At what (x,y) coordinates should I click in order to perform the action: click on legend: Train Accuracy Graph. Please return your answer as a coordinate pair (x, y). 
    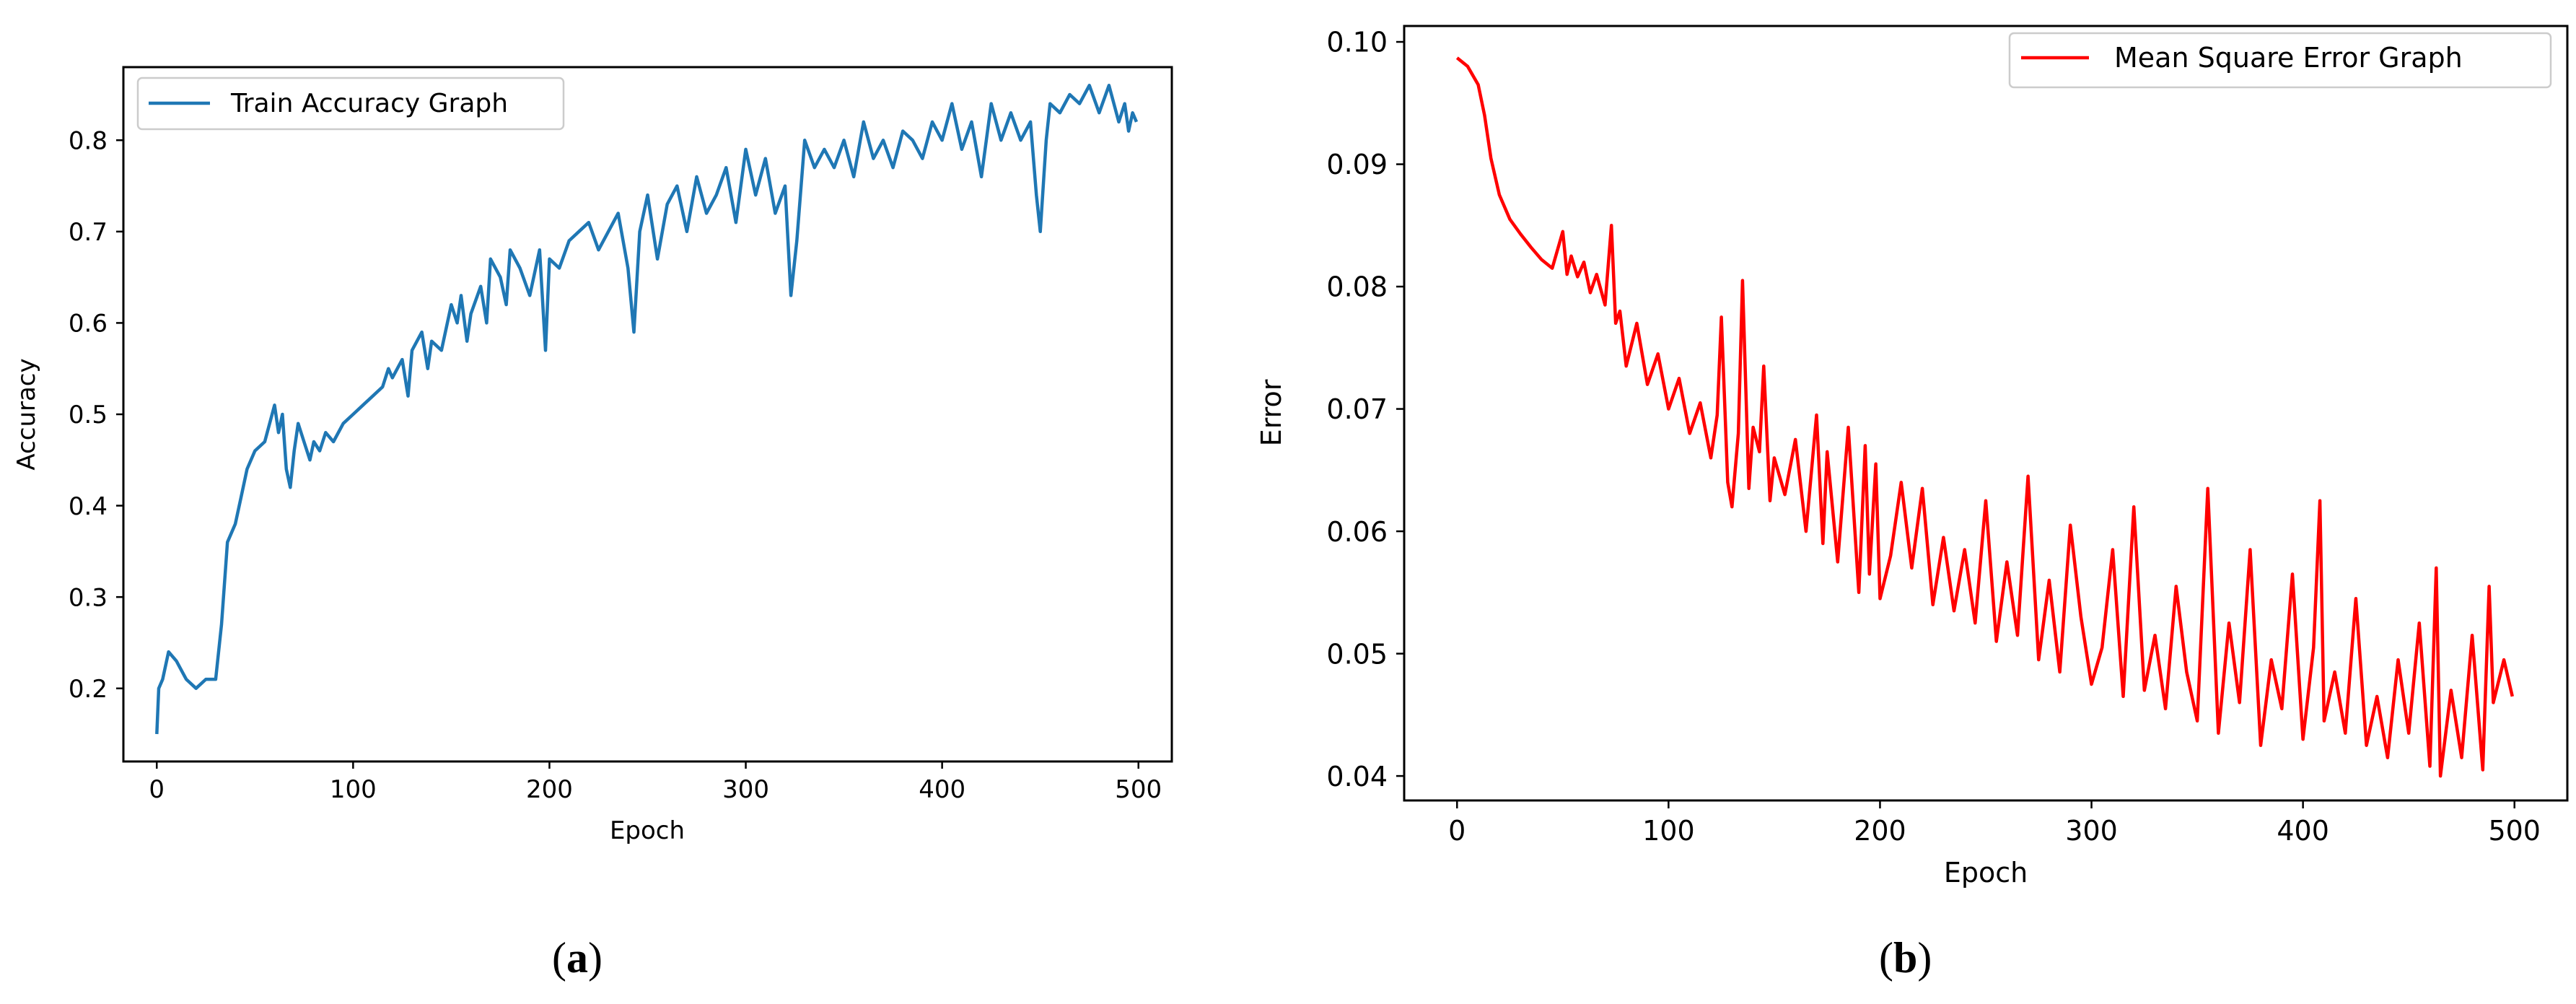
    Looking at the image, I should click on (350, 104).